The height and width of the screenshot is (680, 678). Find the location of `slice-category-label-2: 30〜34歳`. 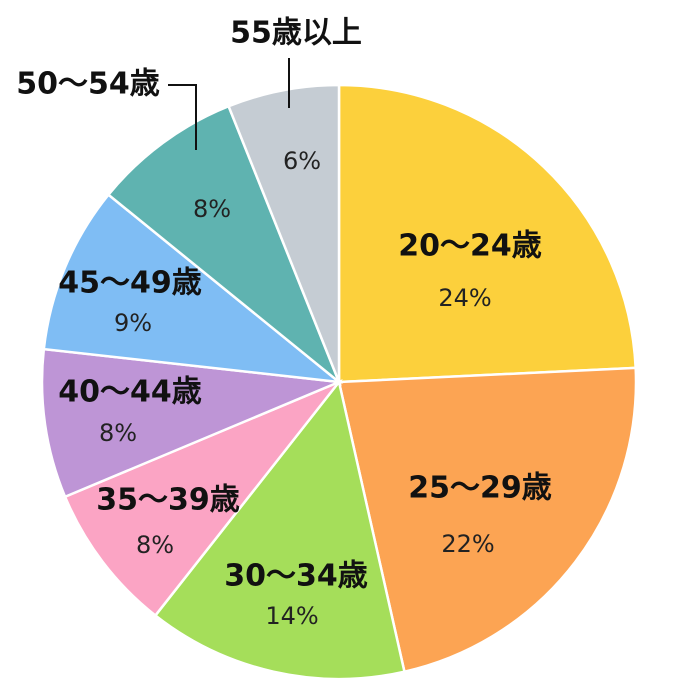

slice-category-label-2: 30〜34歳 is located at coordinates (296, 576).